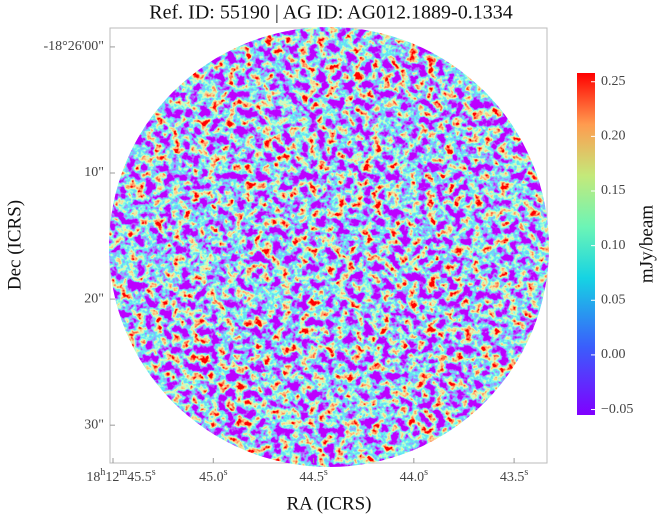  What do you see at coordinates (74, 46) in the screenshot?
I see `y-tick-label: -18°26'00"` at bounding box center [74, 46].